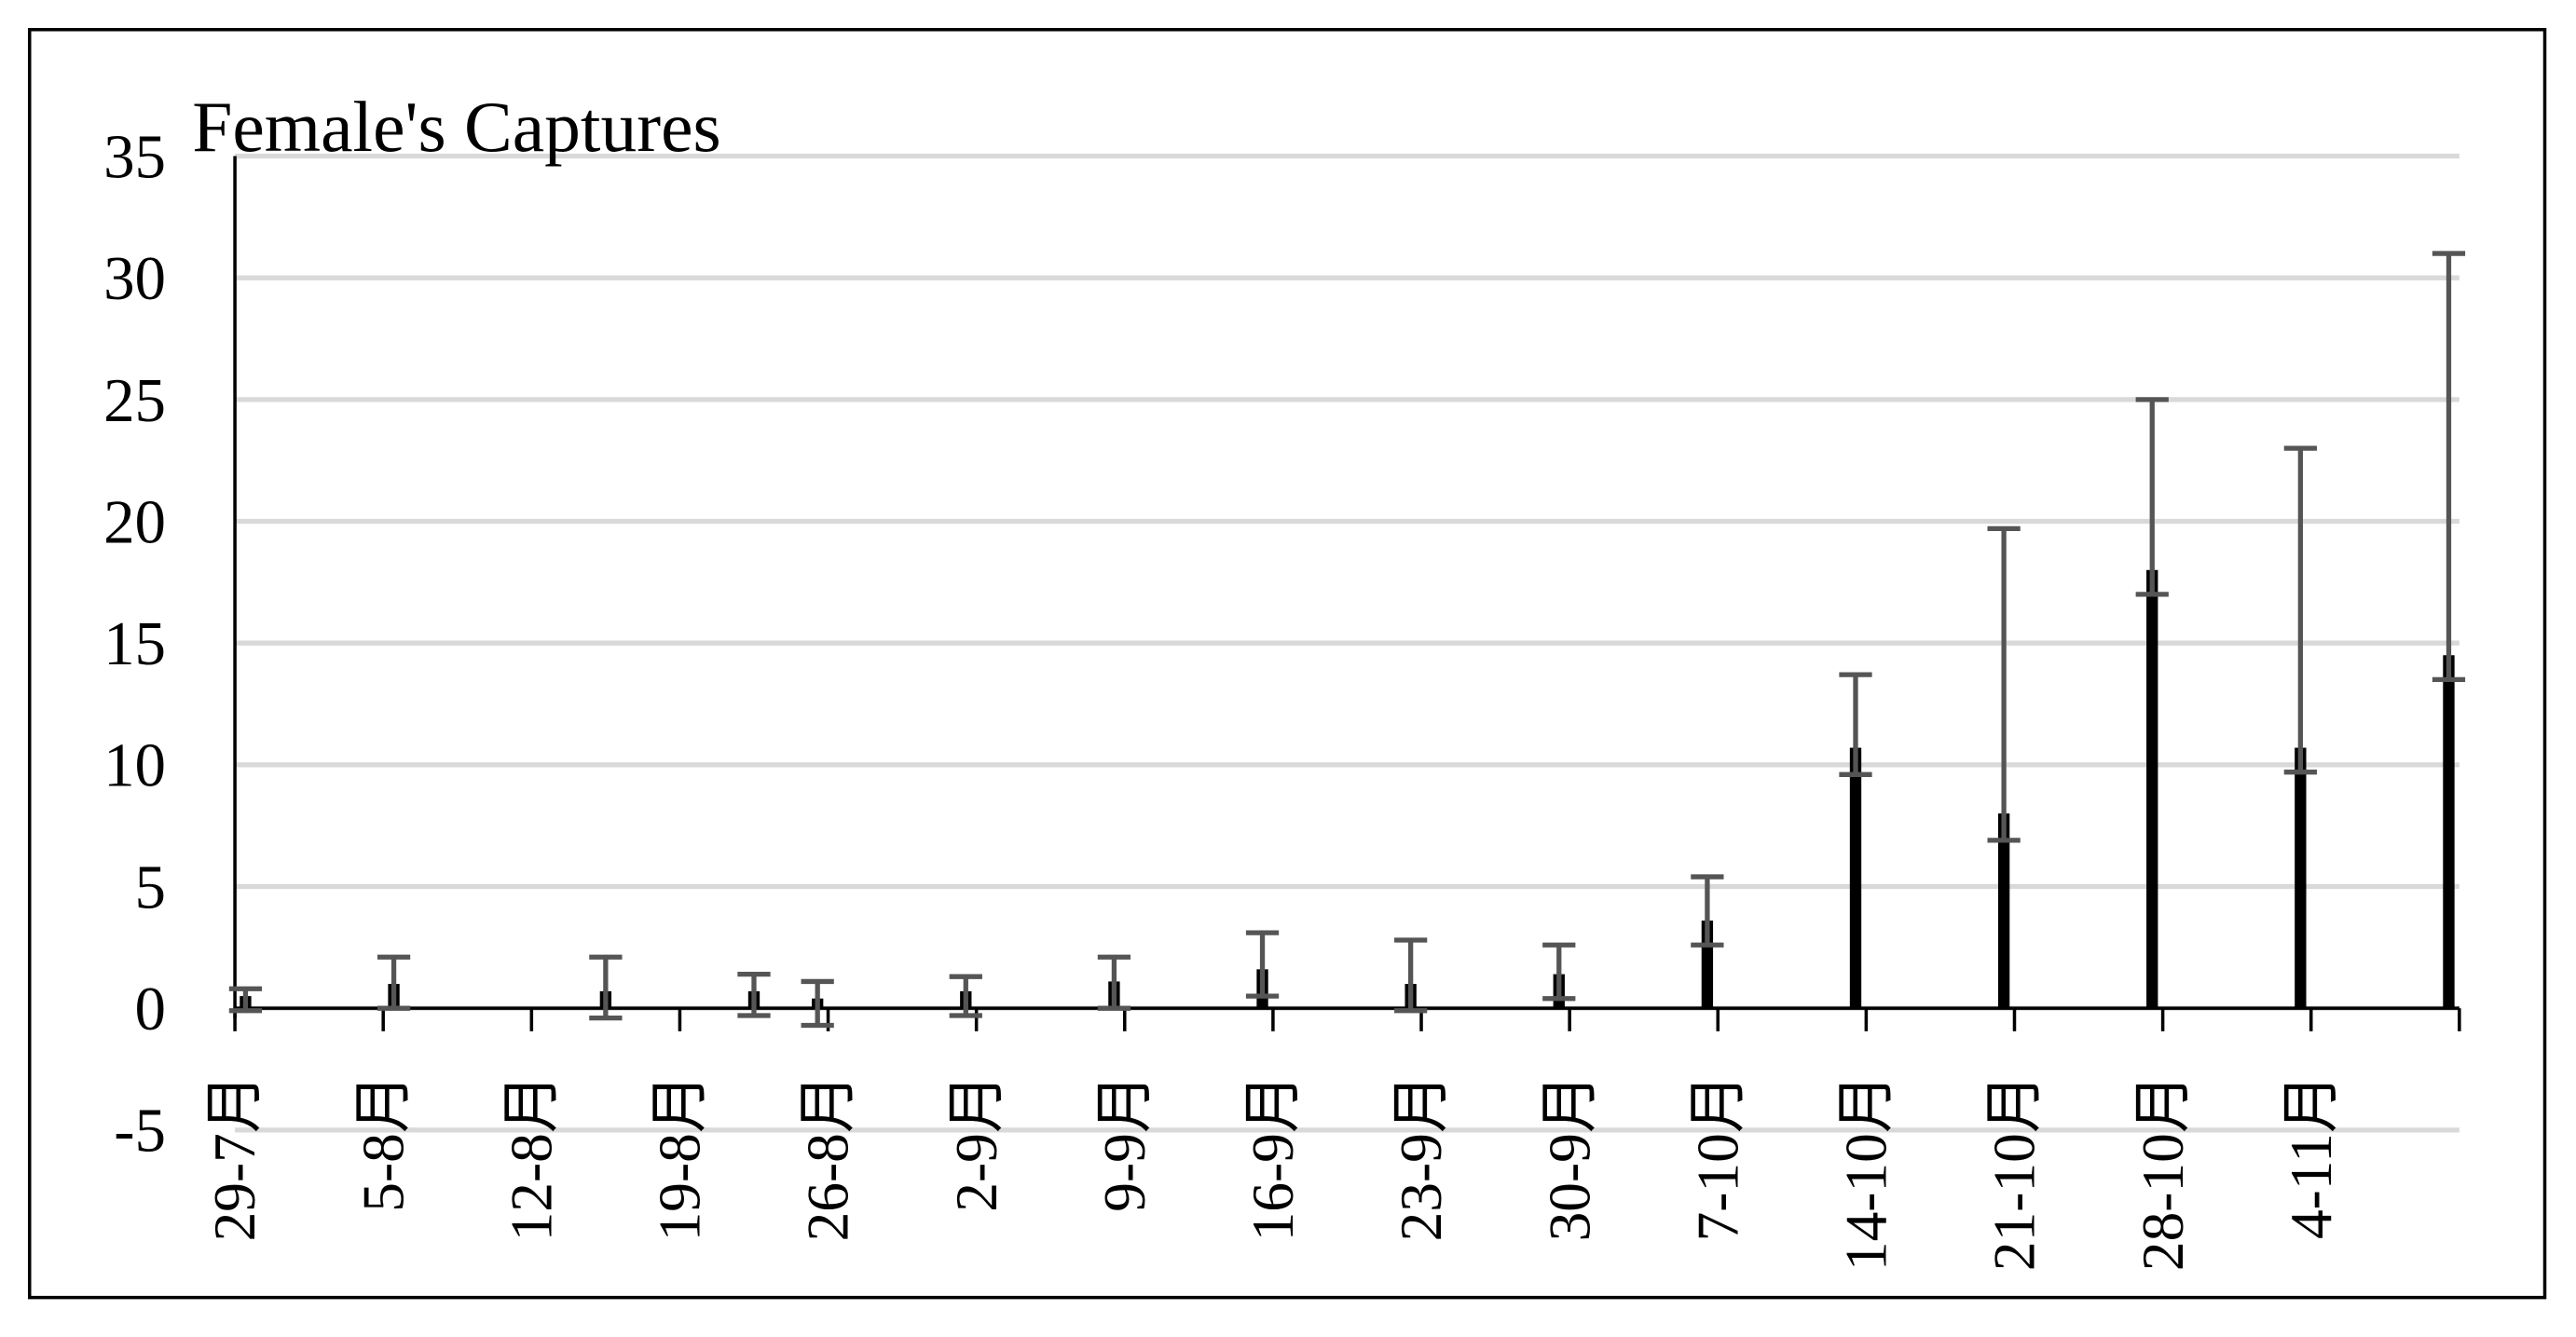 The image size is (2576, 1337). What do you see at coordinates (2311, 1156) in the screenshot?
I see `x-tick-label: 4-11月` at bounding box center [2311, 1156].